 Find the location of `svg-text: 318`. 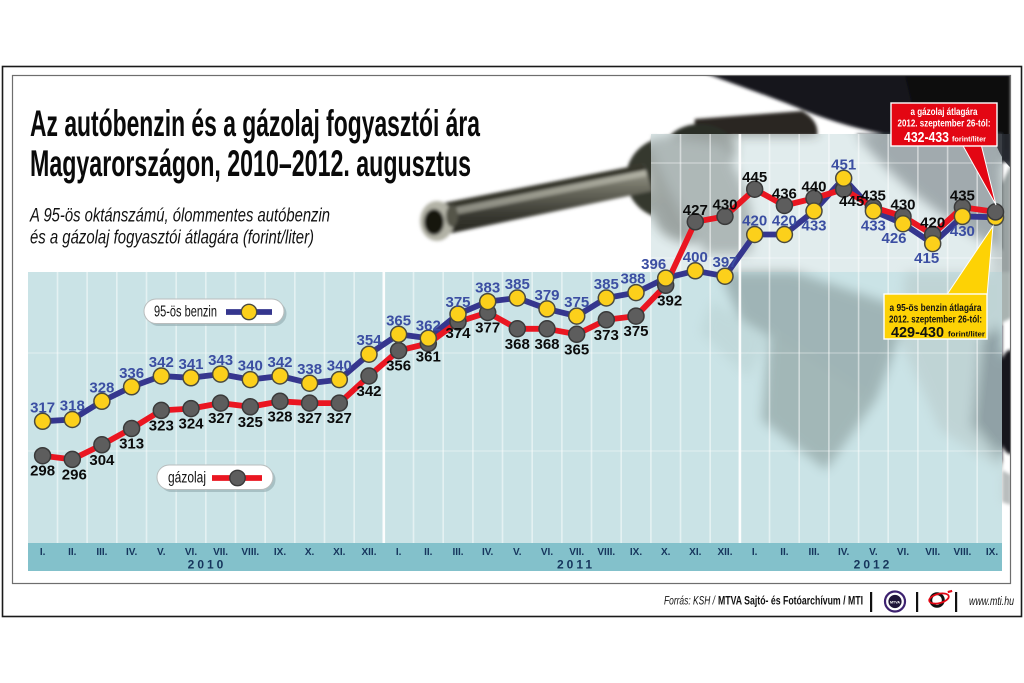

svg-text: 318 is located at coordinates (72, 406).